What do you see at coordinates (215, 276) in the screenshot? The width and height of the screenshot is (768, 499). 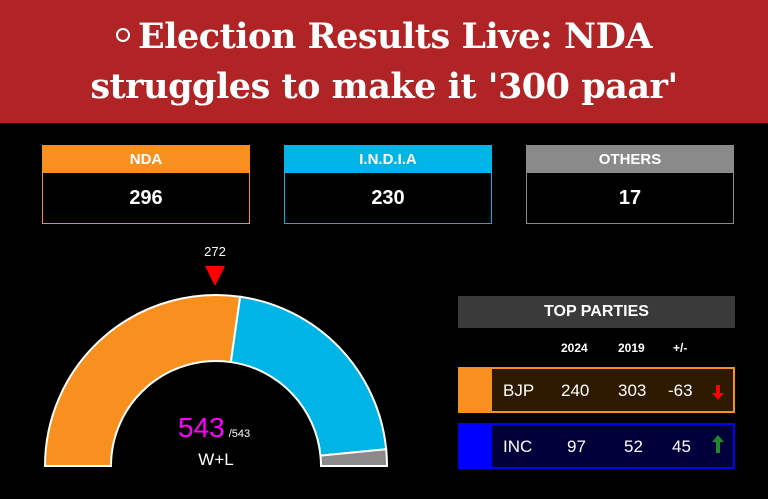 I see `majority-marker-icon` at bounding box center [215, 276].